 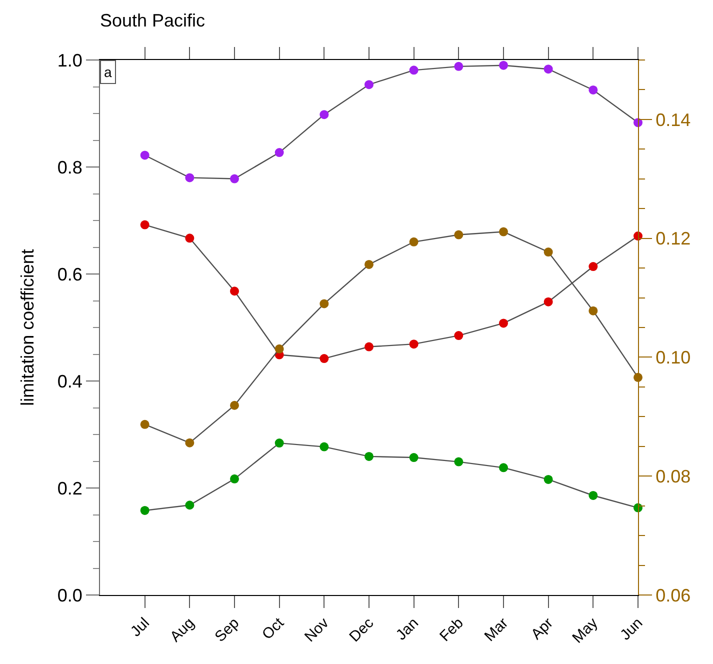 I want to click on x-tick-label: Feb, so click(x=451, y=629).